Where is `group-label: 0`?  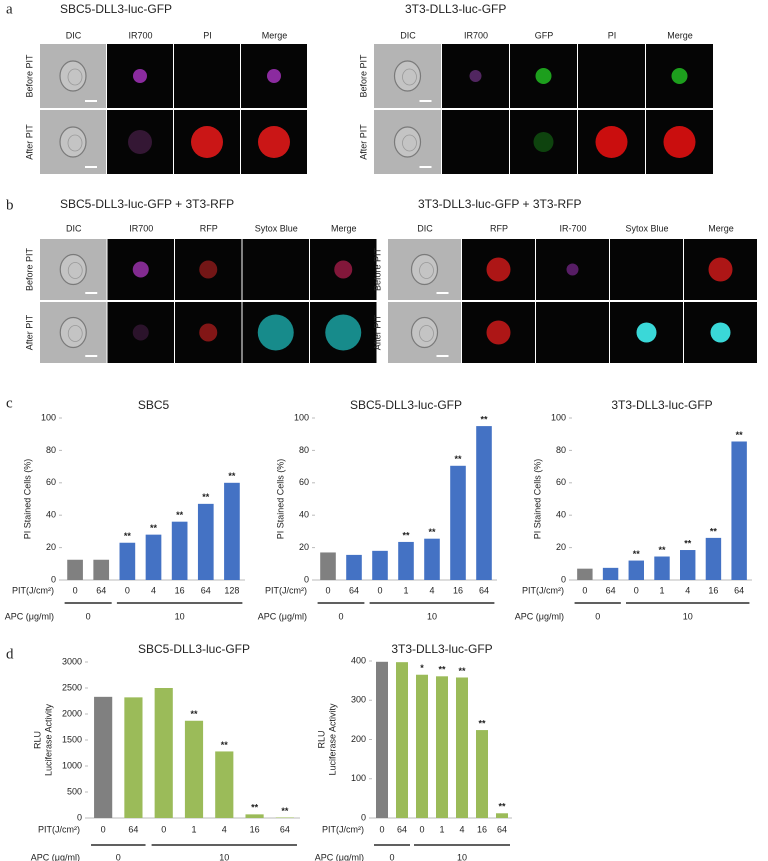 group-label: 0 is located at coordinates (118, 856).